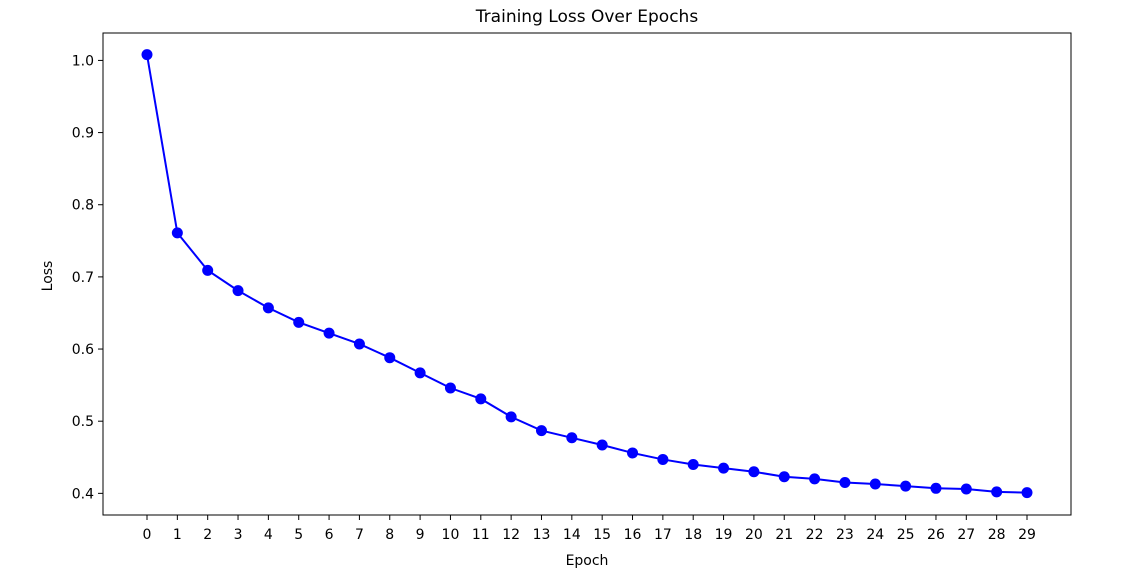 The height and width of the screenshot is (586, 1146). Describe the element at coordinates (906, 535) in the screenshot. I see `x-tick-label: 25` at that location.